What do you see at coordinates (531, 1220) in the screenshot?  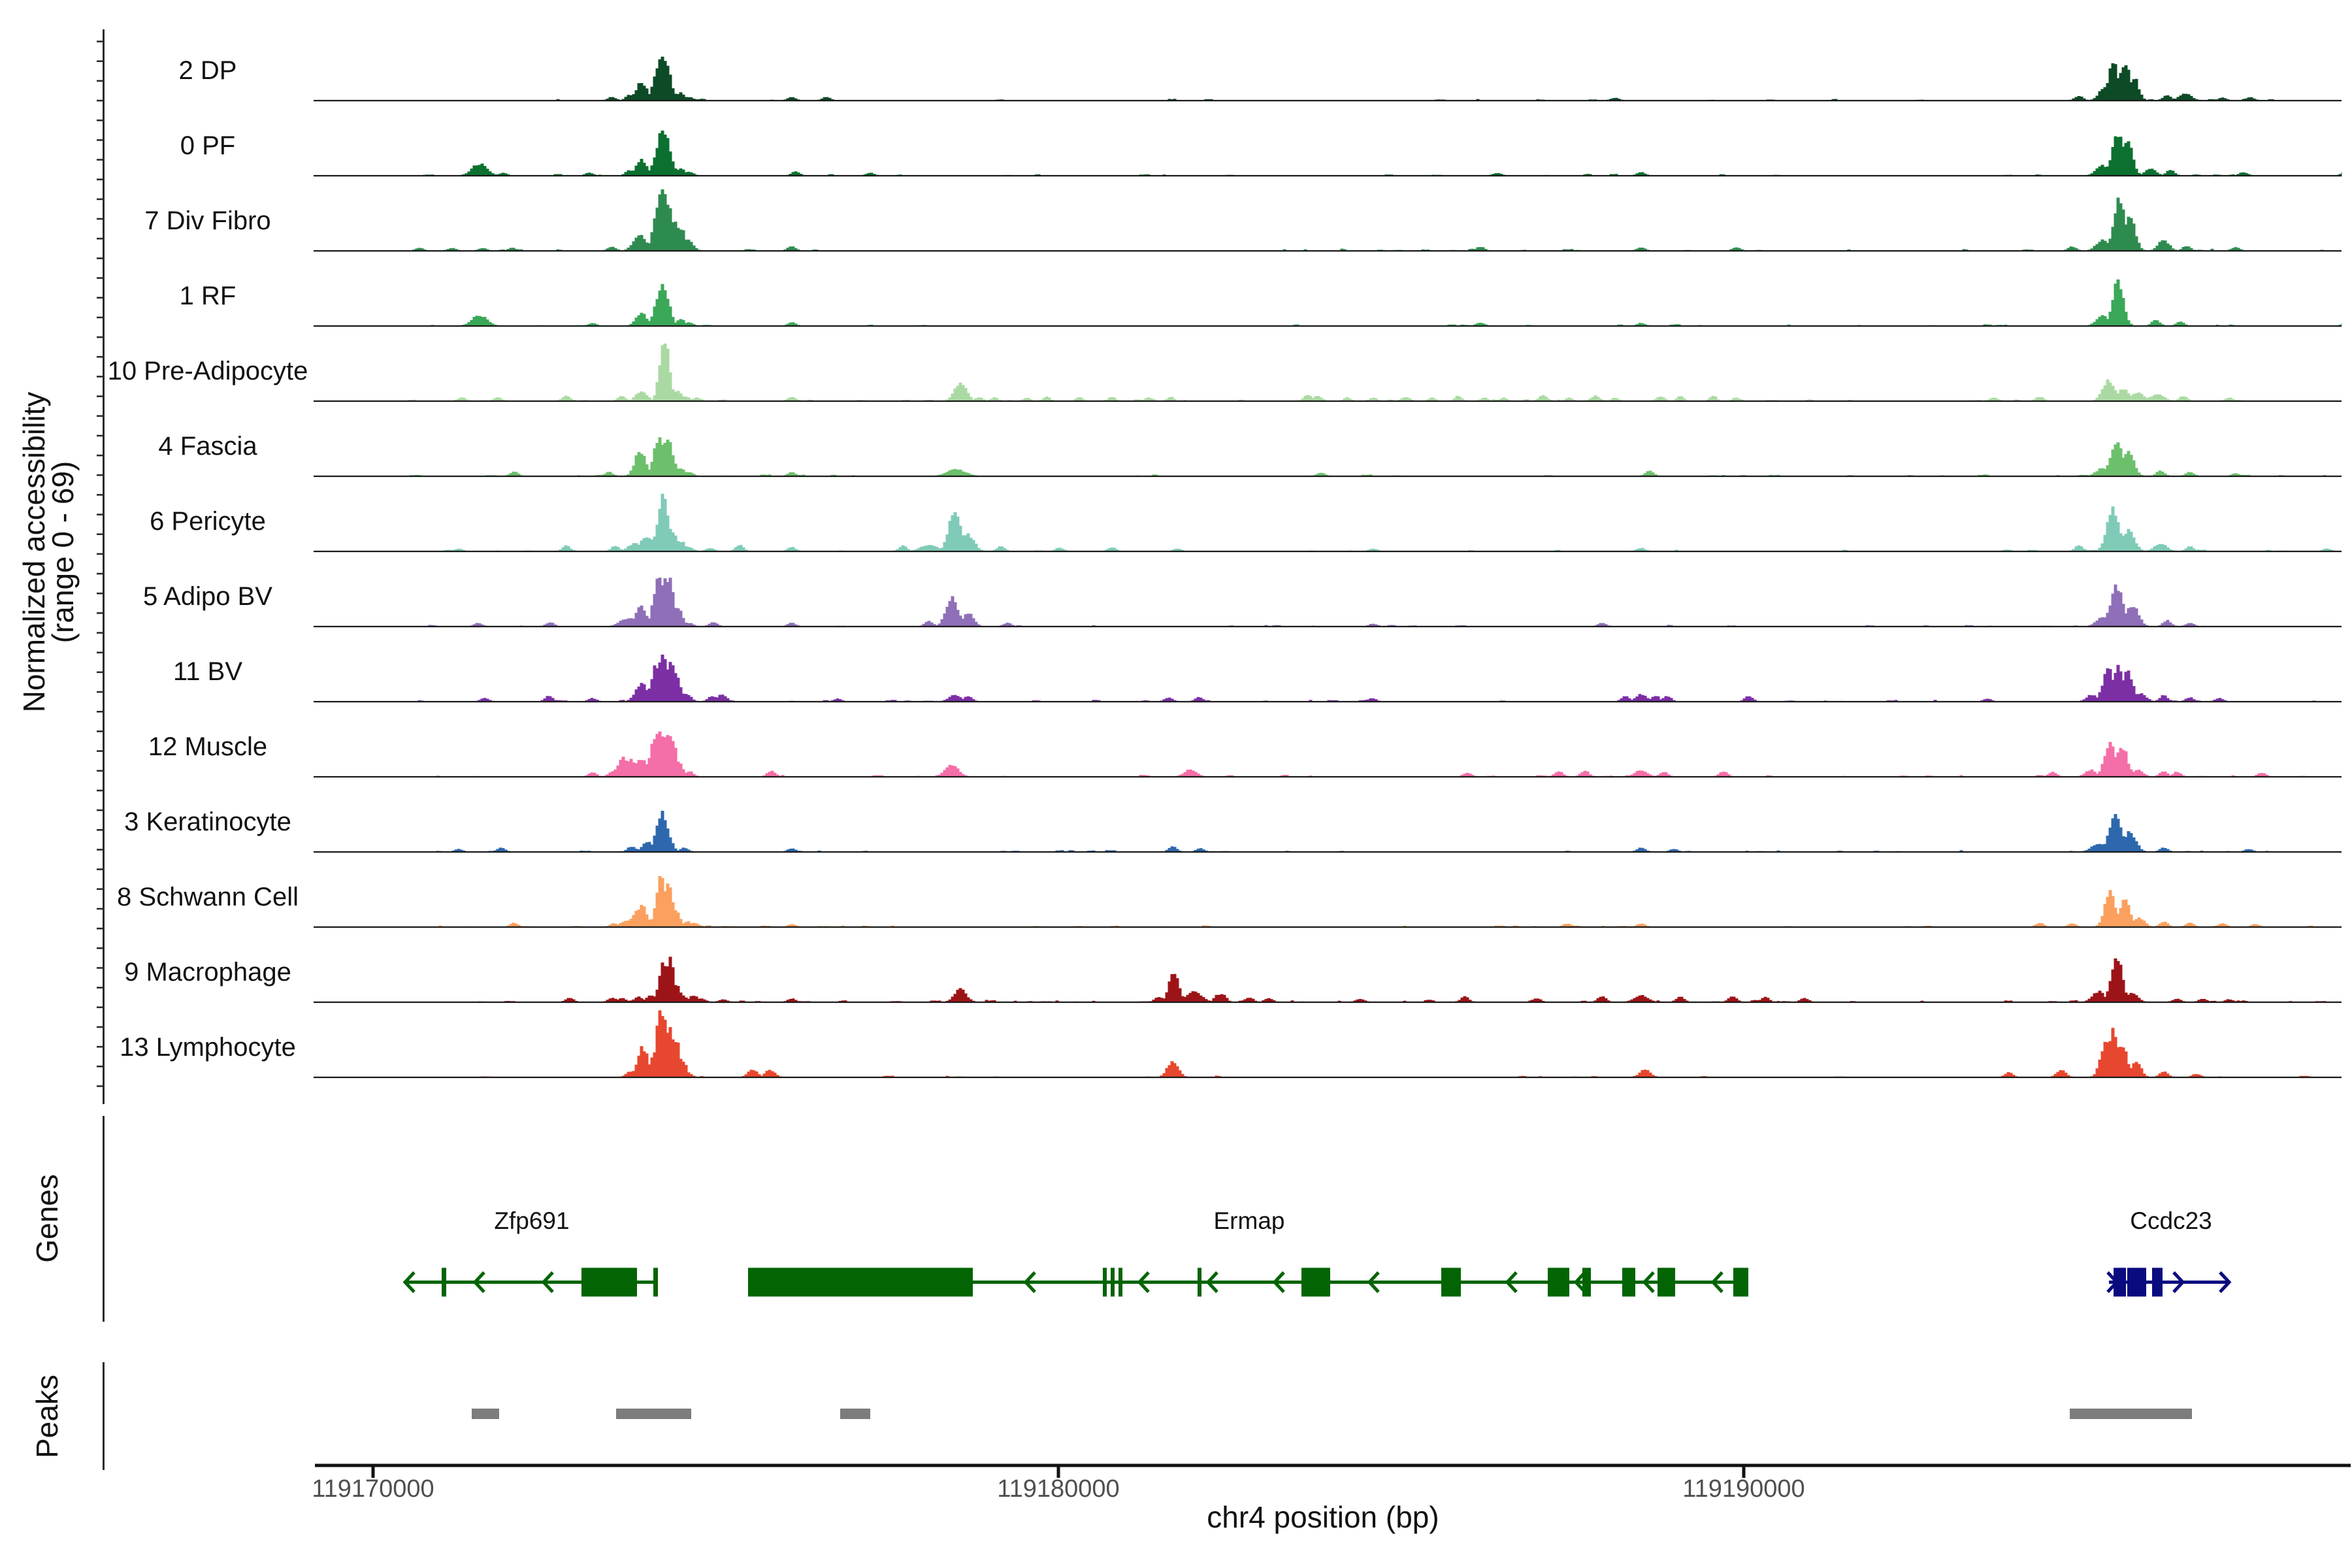 I see `svg-text: Zfp691` at bounding box center [531, 1220].